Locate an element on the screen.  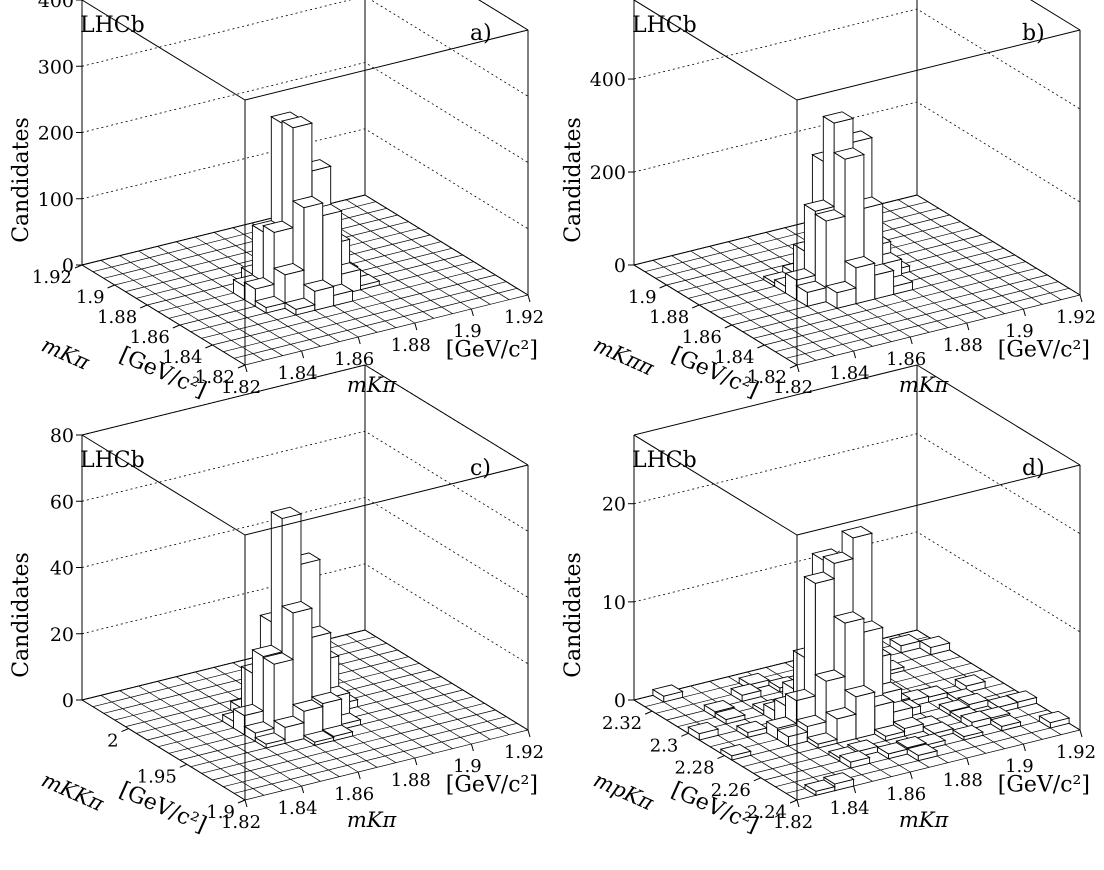
z-tick-label: 10 is located at coordinates (614, 603).